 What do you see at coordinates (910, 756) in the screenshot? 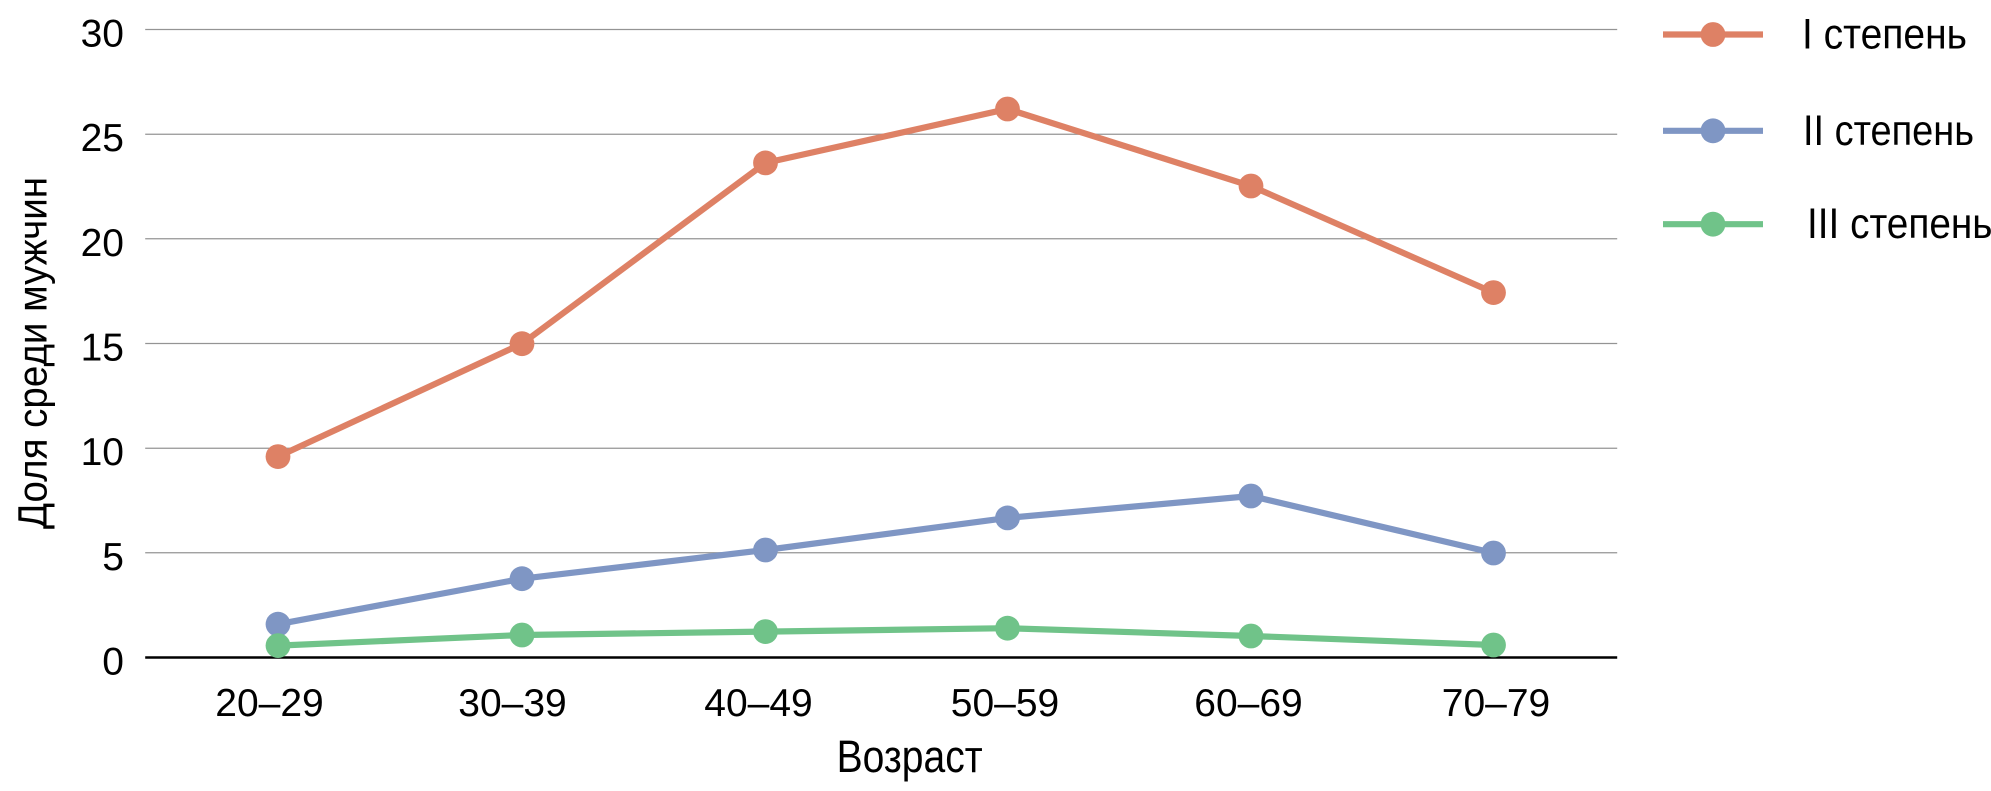
I see `svg-text: Возраст` at bounding box center [910, 756].